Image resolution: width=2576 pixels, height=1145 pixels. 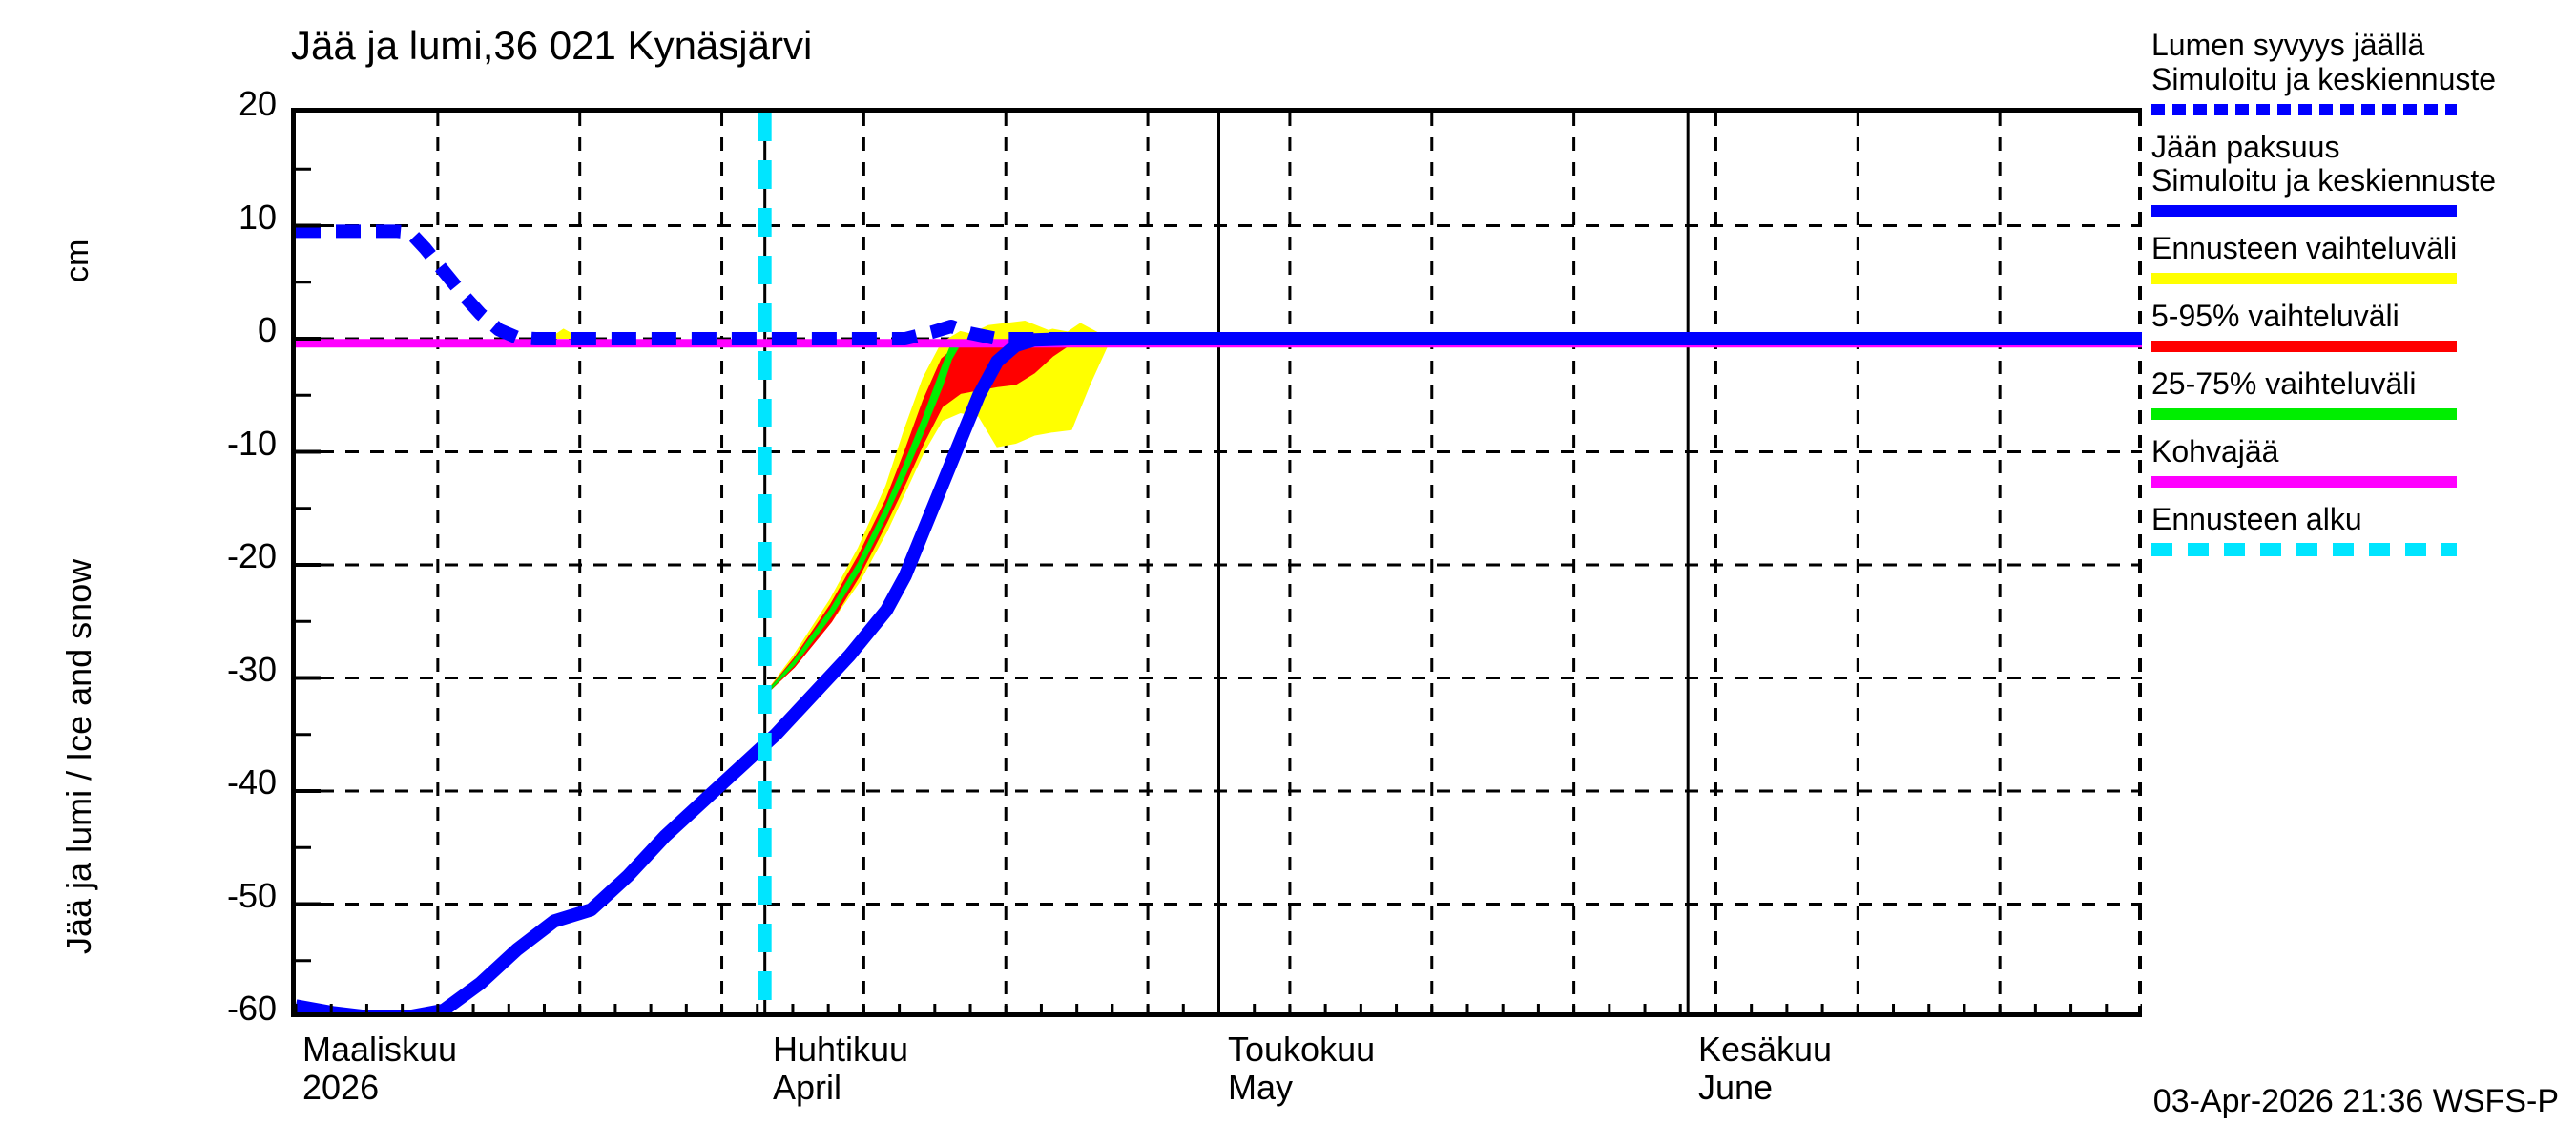 I want to click on x-axis-tick-label-fi: Toukokuu, so click(x=1302, y=1049).